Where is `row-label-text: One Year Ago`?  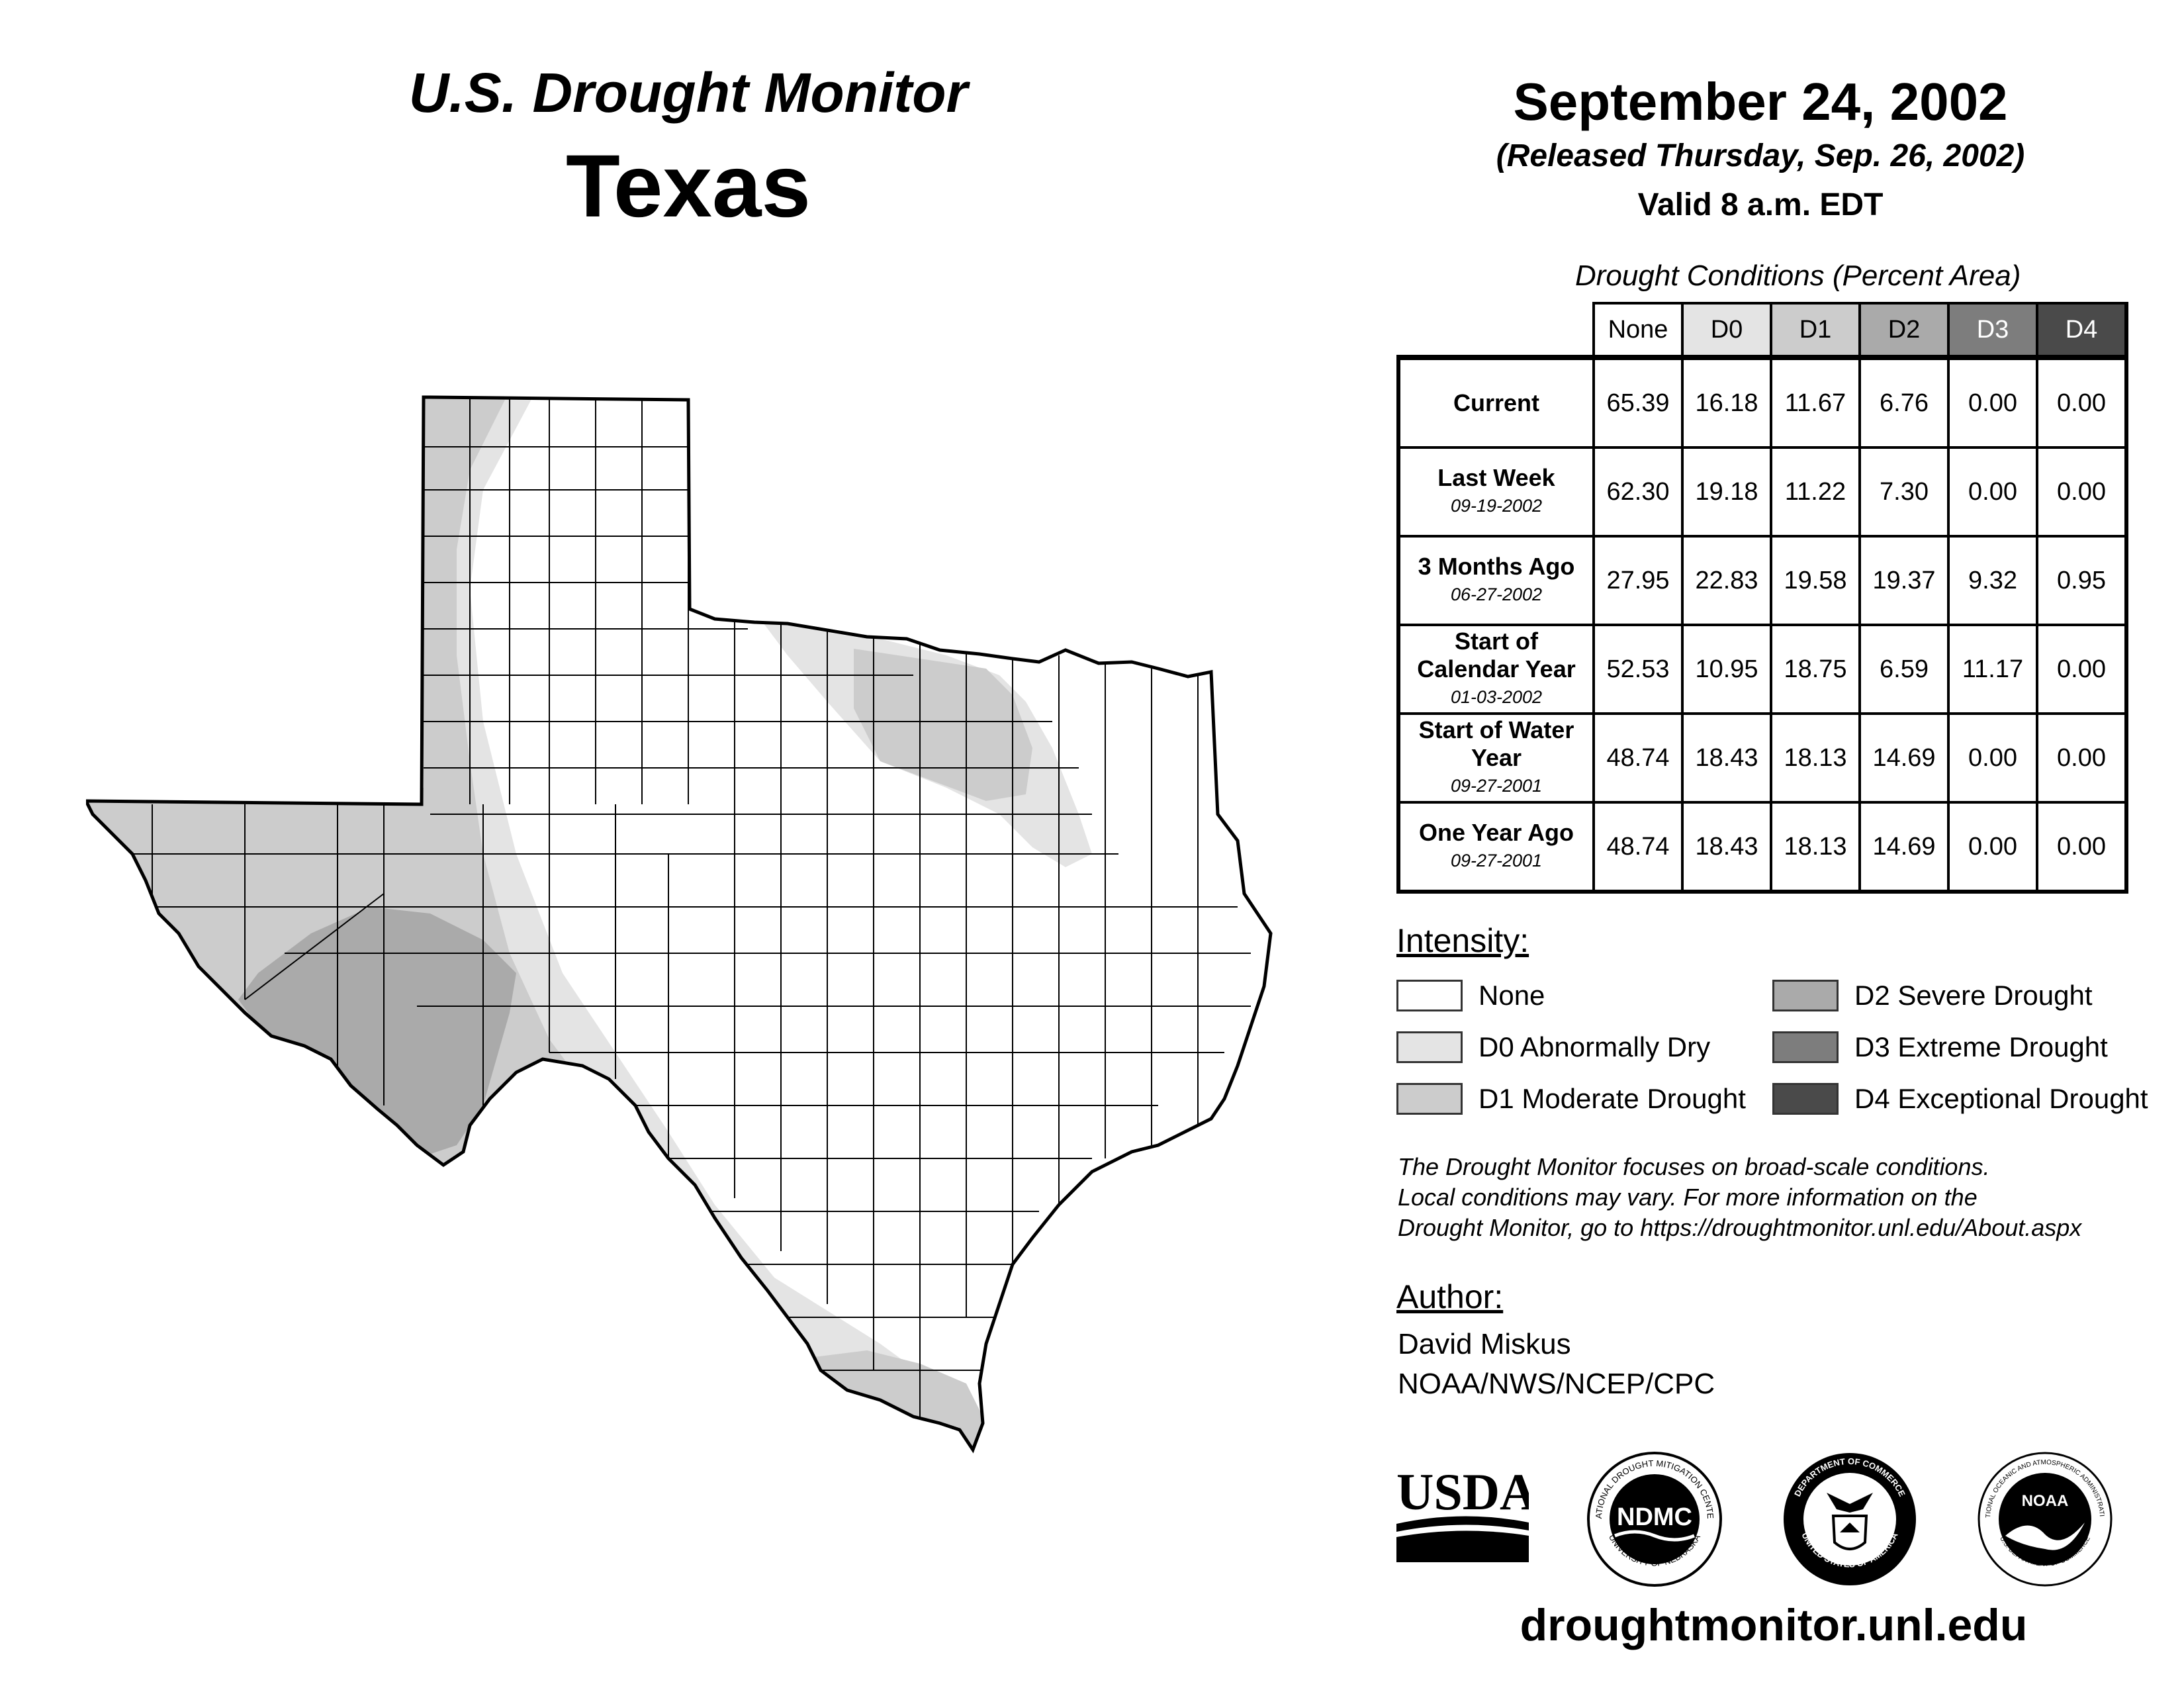 row-label-text: One Year Ago is located at coordinates (1496, 832).